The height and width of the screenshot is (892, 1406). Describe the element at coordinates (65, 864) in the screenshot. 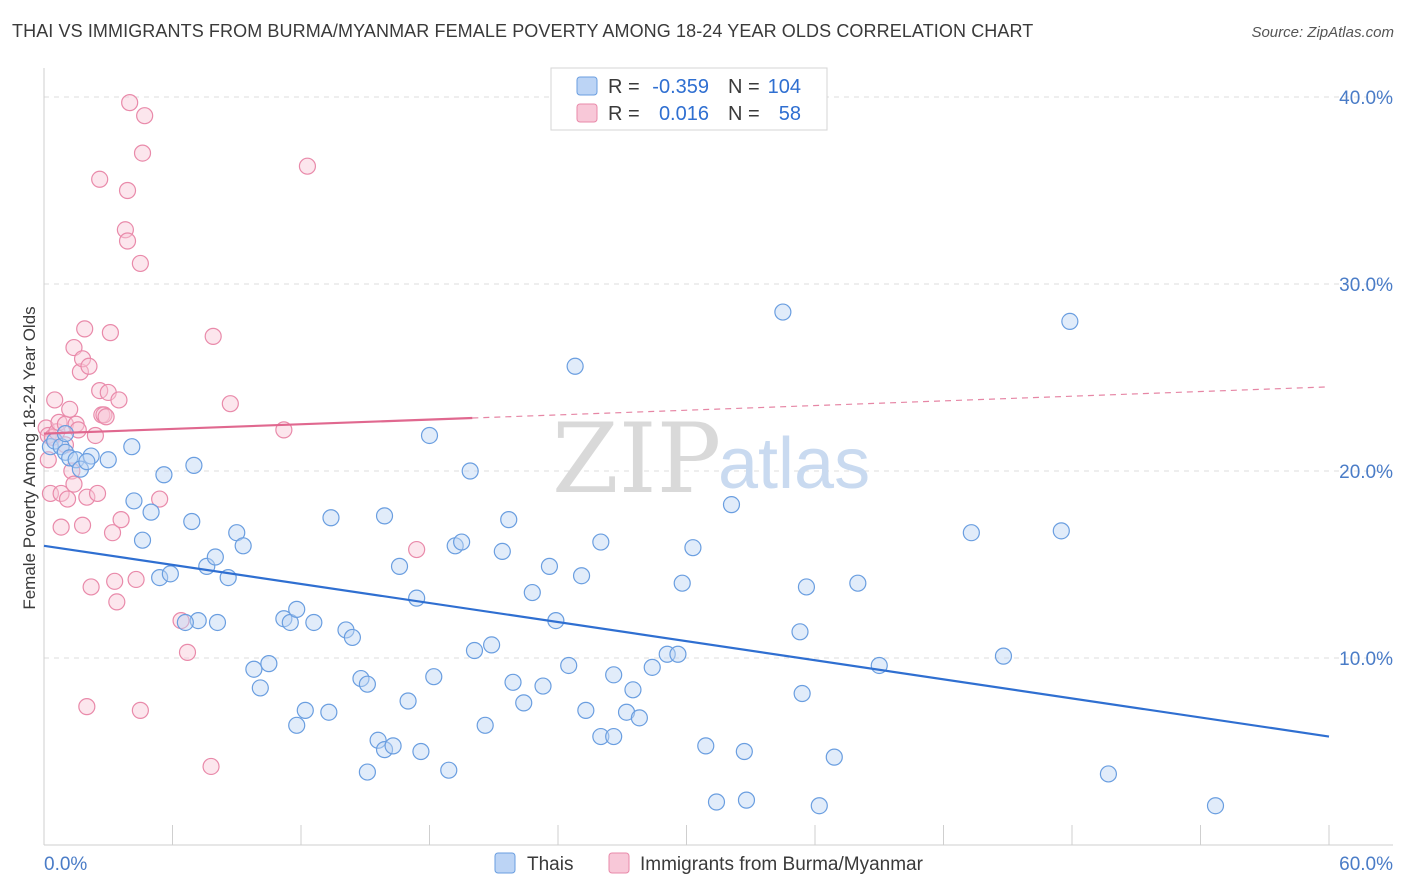

I see `x-tick-label-0: 0.0%` at that location.